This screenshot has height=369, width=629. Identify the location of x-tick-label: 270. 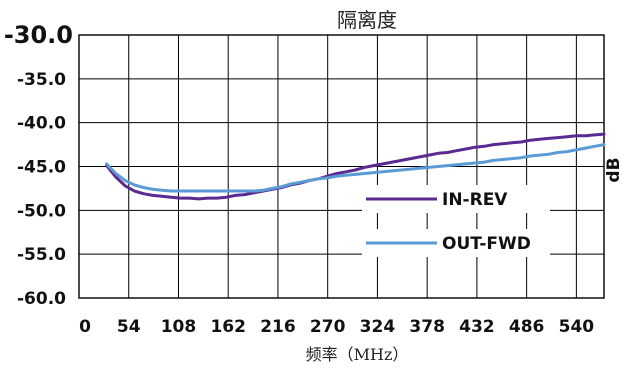
(328, 327).